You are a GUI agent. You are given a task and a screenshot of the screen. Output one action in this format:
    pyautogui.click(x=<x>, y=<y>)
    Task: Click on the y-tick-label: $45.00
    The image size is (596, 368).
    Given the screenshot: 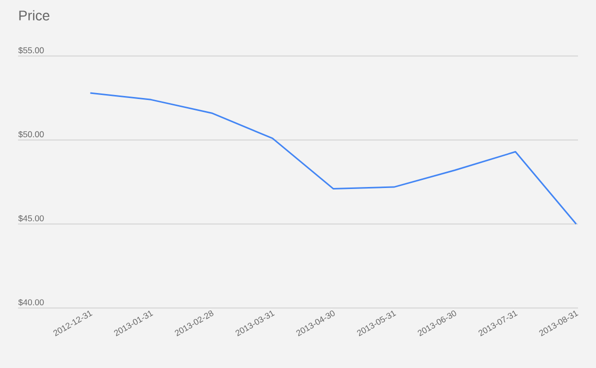 What is the action you would take?
    pyautogui.click(x=31, y=218)
    